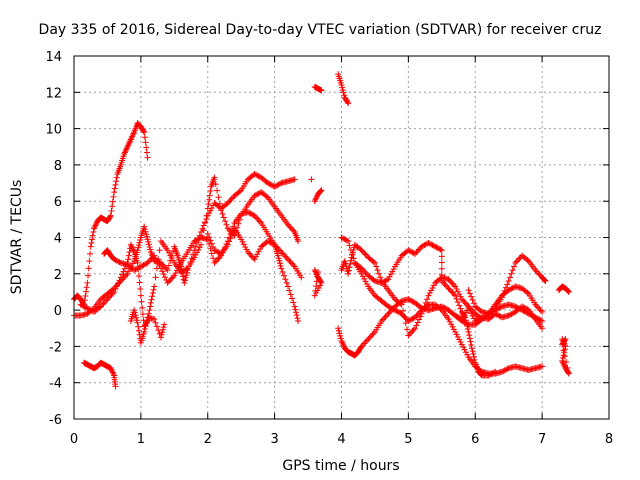  What do you see at coordinates (74, 439) in the screenshot?
I see `x-tick-label: 0` at bounding box center [74, 439].